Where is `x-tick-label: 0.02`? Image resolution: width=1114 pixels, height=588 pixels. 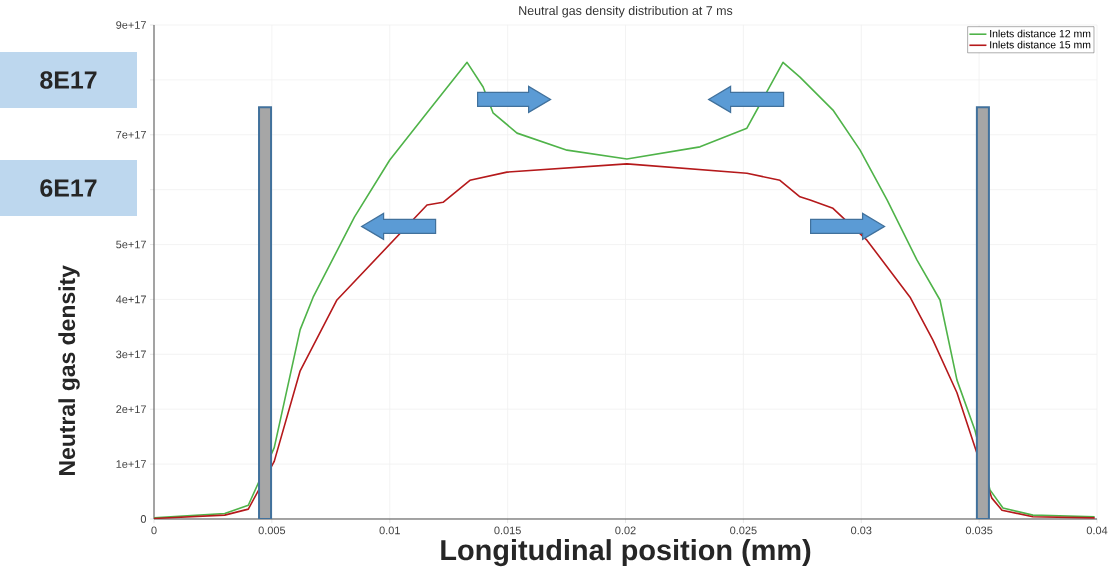 x-tick-label: 0.02 is located at coordinates (625, 530).